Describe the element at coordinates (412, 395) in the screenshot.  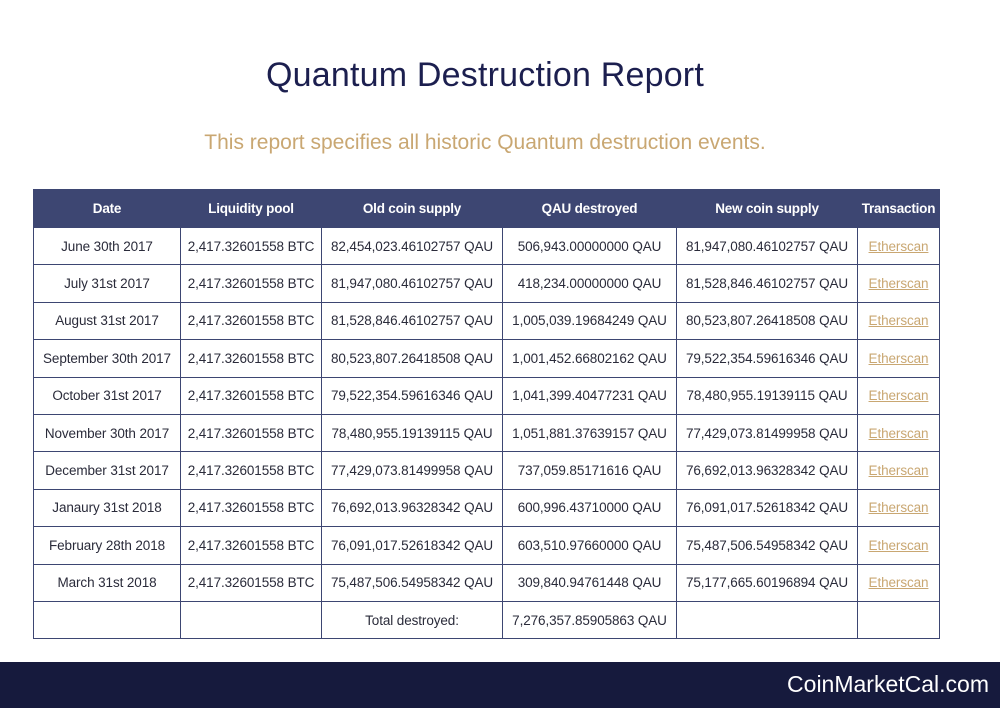
I see `cell-old-coin-supply: 79,522,354.59616346 QAU` at that location.